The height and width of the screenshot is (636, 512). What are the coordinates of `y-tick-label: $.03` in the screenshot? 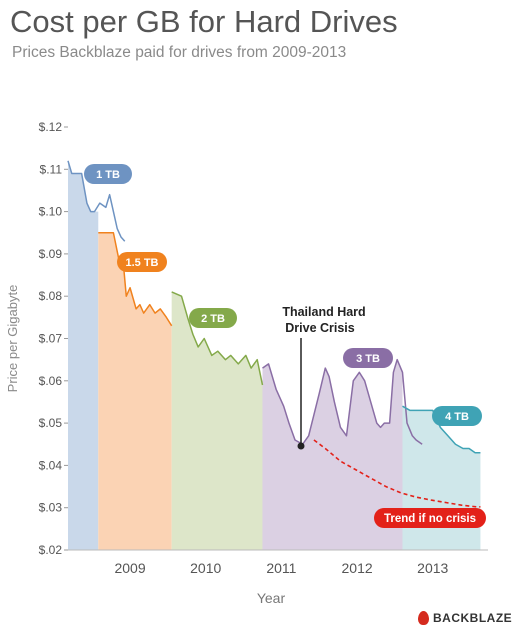 It's located at (51, 508).